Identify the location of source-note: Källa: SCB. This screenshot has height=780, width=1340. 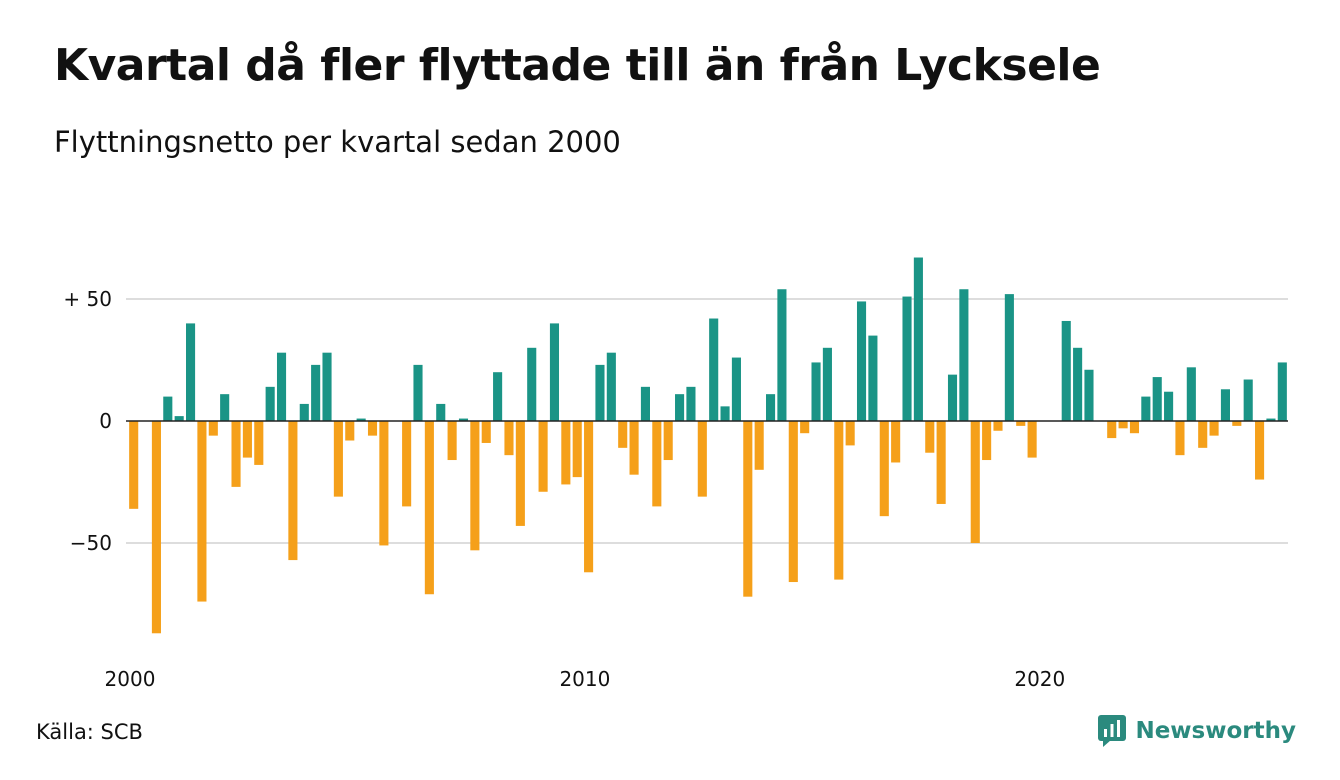
(89, 732).